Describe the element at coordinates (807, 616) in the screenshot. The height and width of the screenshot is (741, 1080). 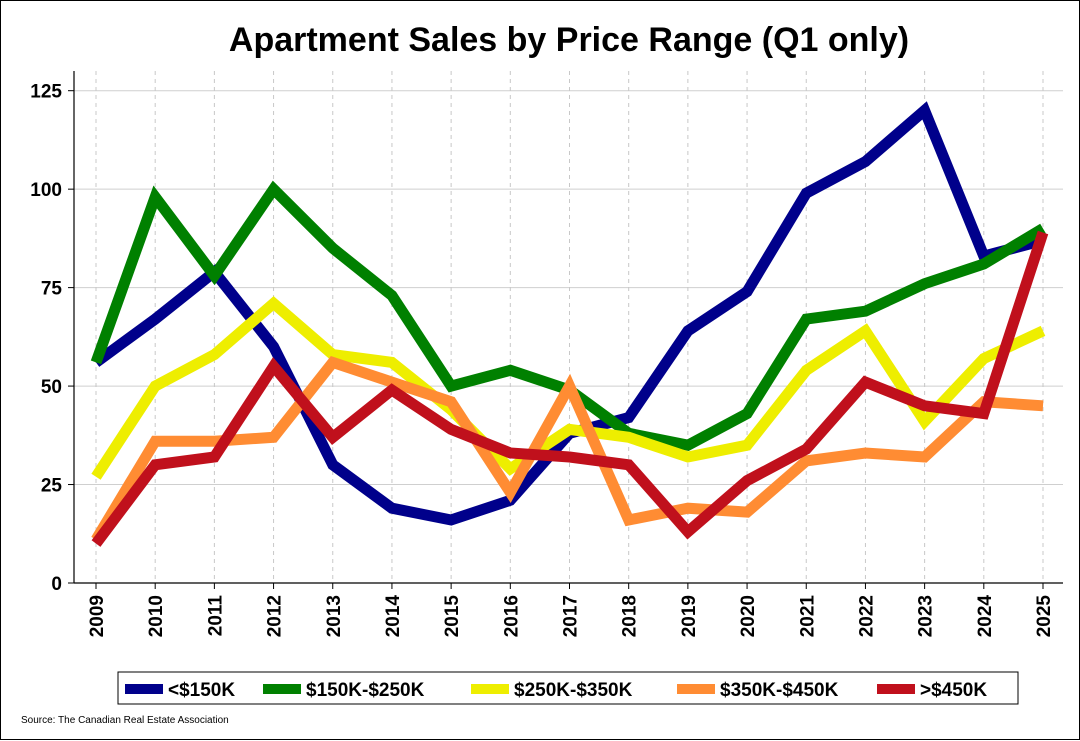
I see `x-tick-label: 2021` at that location.